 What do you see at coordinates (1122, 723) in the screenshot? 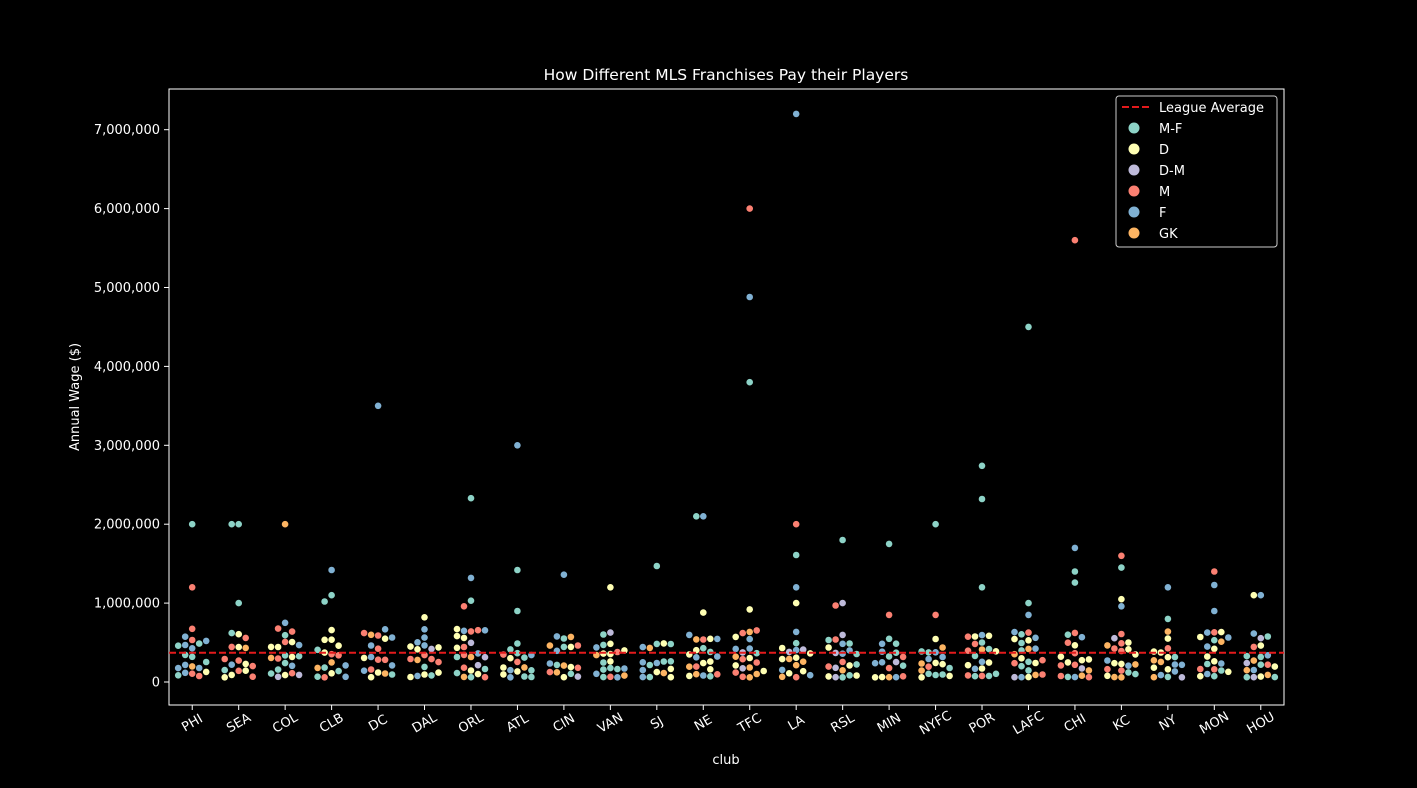
I see `x-tick-label: KC` at bounding box center [1122, 723].